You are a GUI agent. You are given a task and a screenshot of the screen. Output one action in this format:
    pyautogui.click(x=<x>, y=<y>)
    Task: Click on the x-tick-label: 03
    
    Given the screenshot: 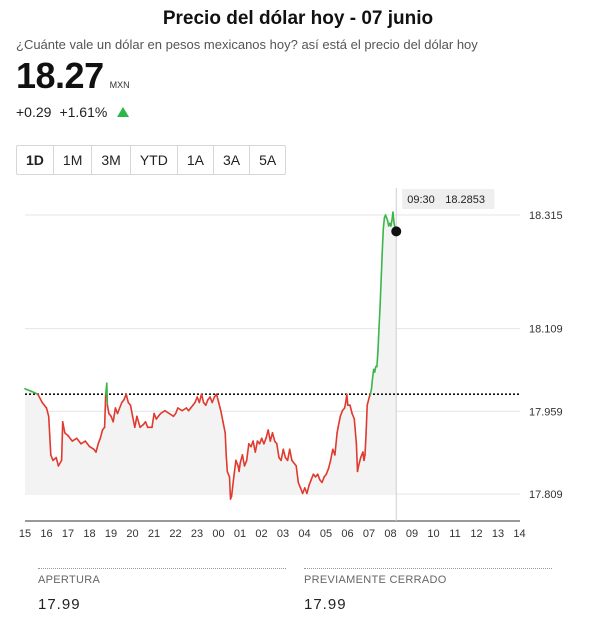 What is the action you would take?
    pyautogui.click(x=283, y=534)
    